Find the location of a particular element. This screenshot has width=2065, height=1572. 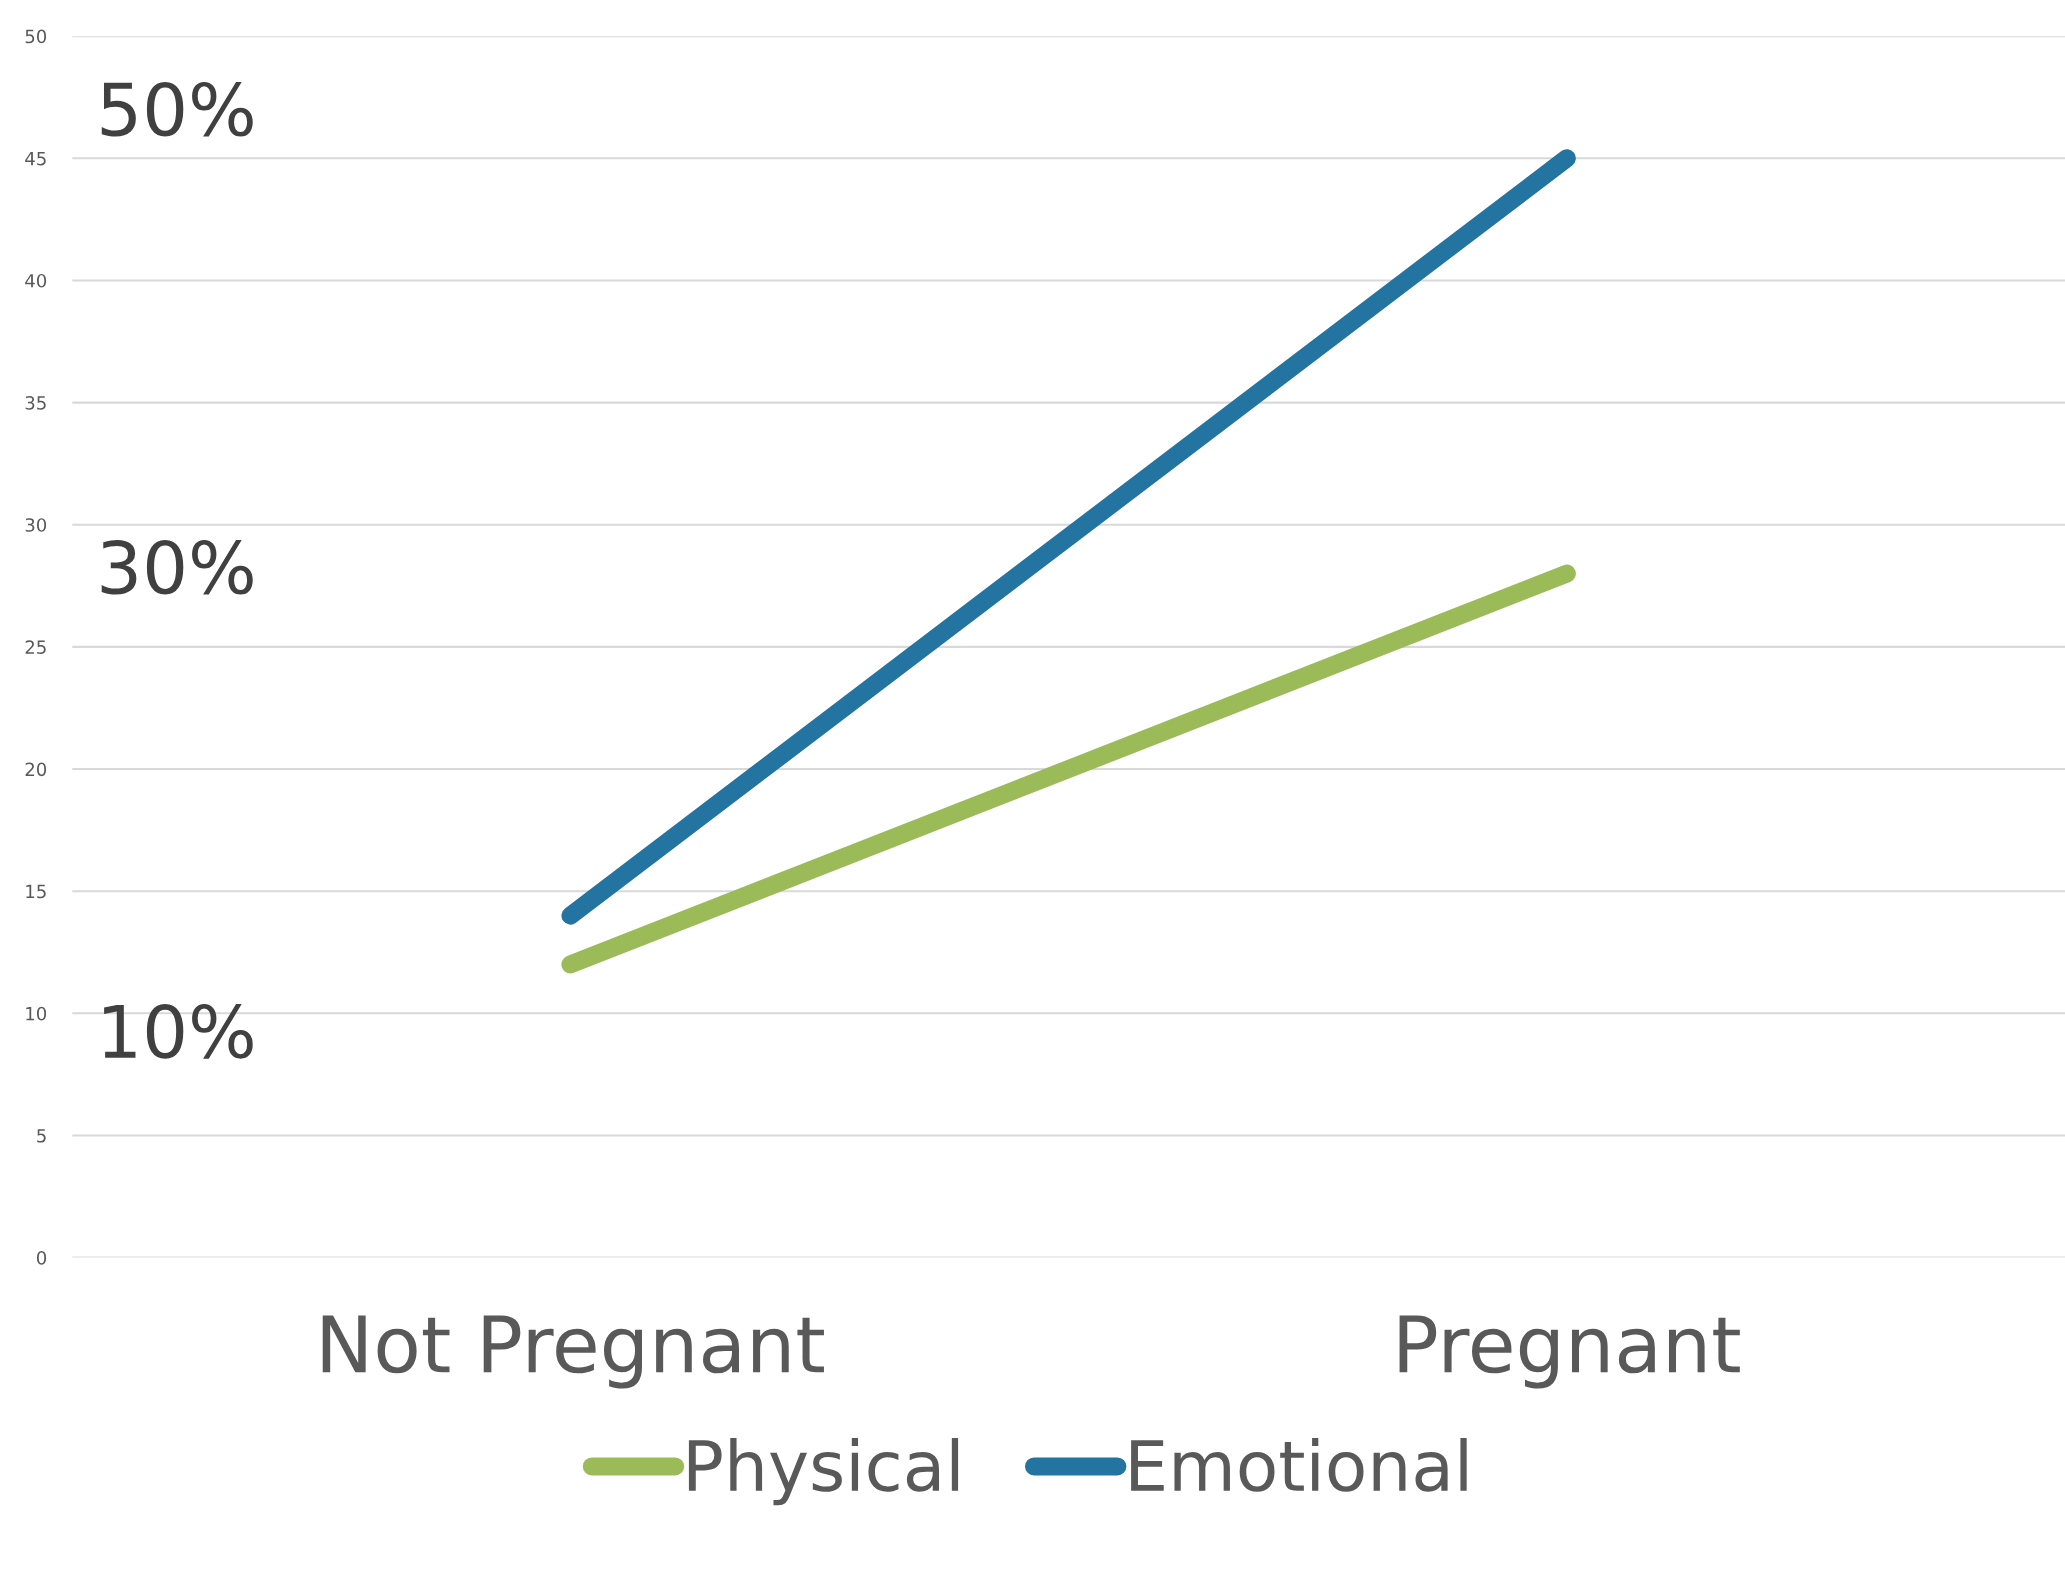

x-tick-label: Pregnant is located at coordinates (1569, 1352).